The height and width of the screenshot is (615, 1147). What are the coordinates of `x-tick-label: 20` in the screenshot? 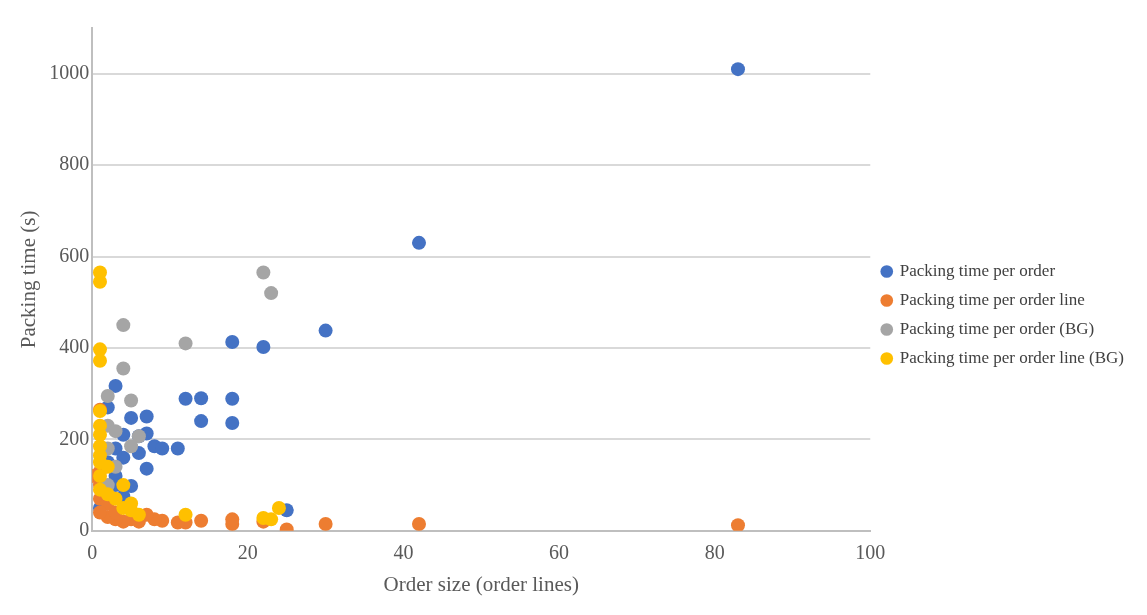 It's located at (247, 552).